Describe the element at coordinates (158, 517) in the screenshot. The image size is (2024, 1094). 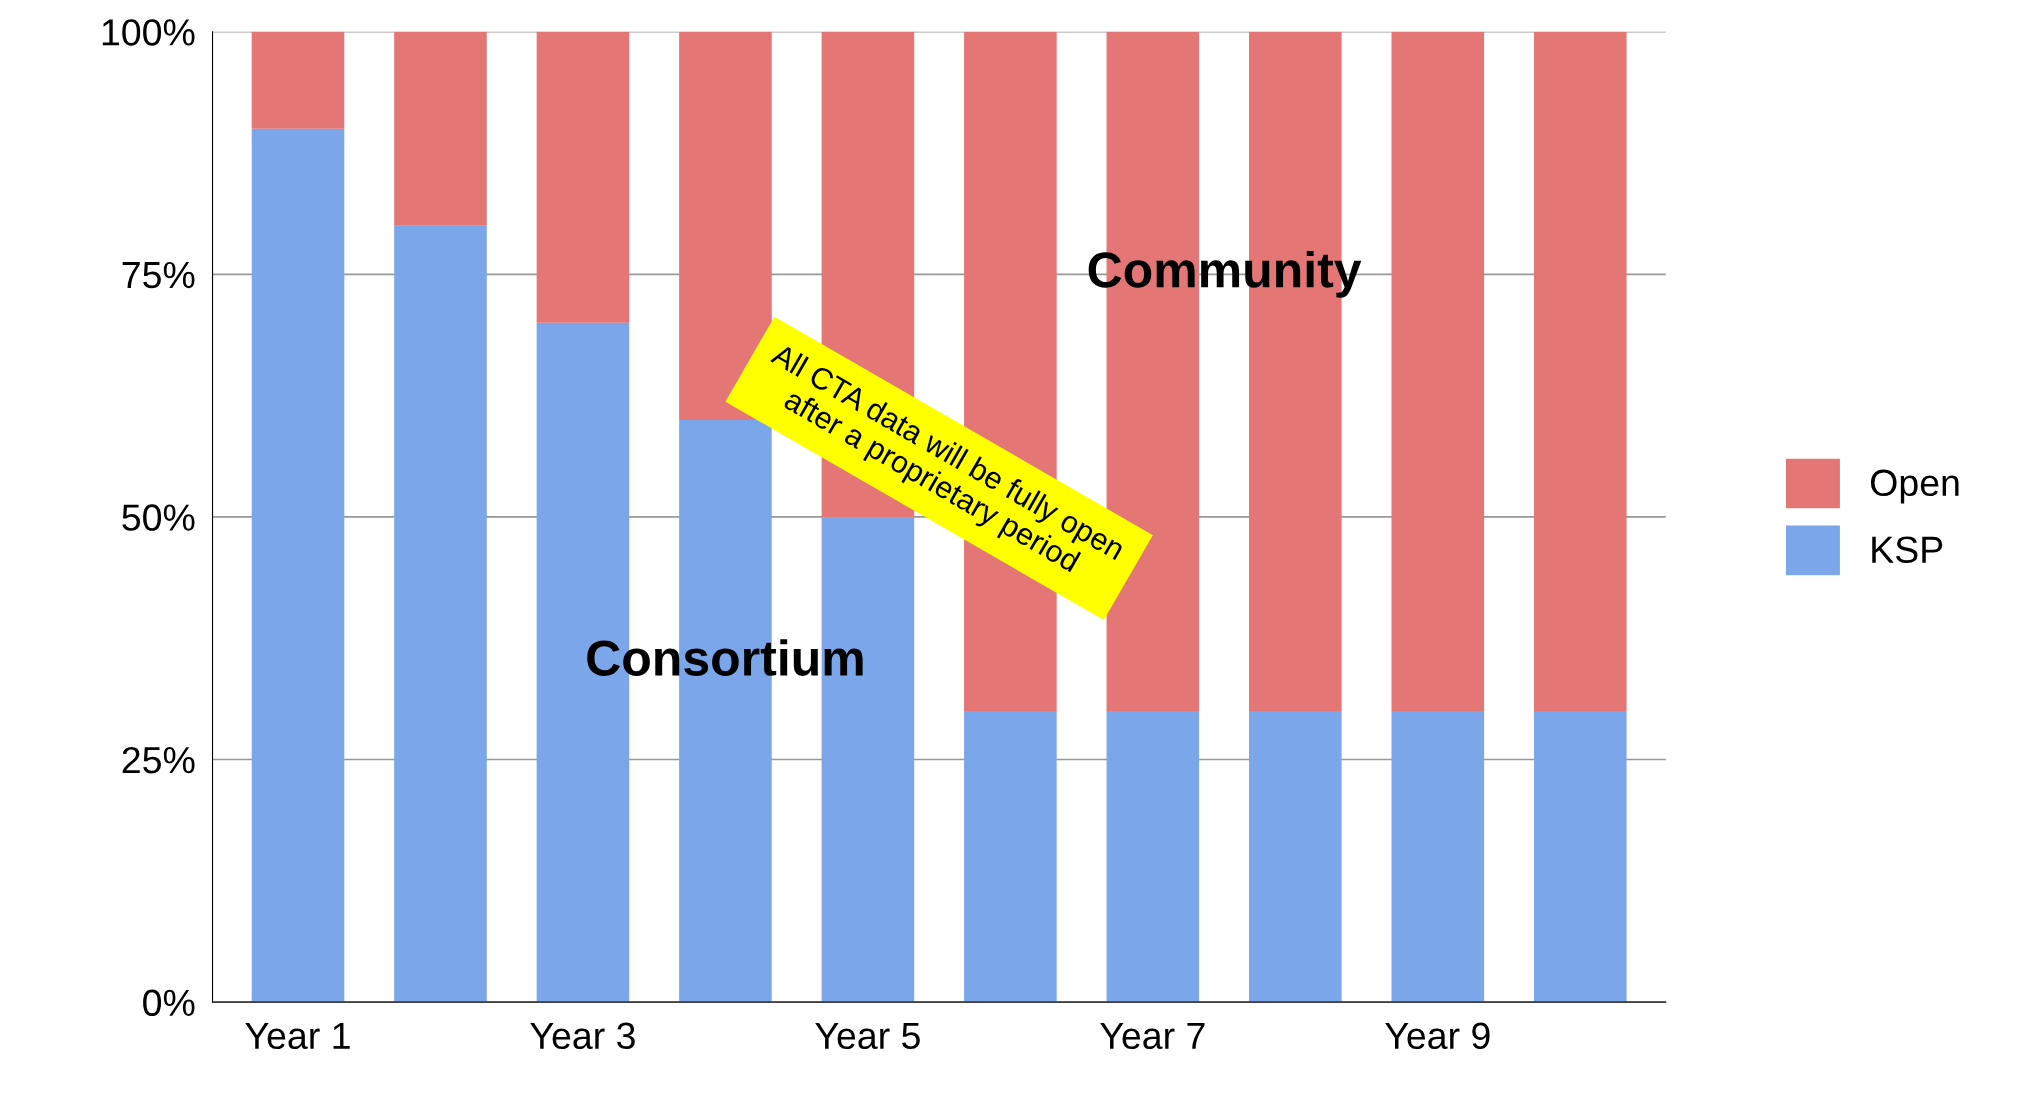
I see `y-tick-label: 50%` at that location.